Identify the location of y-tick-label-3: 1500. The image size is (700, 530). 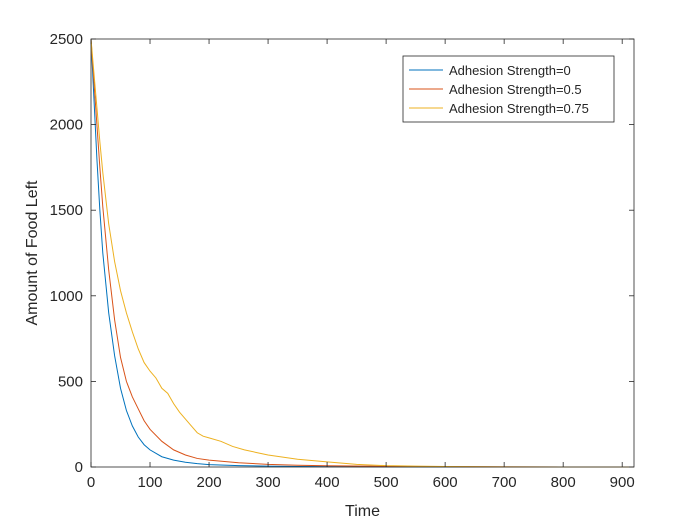
(66, 210).